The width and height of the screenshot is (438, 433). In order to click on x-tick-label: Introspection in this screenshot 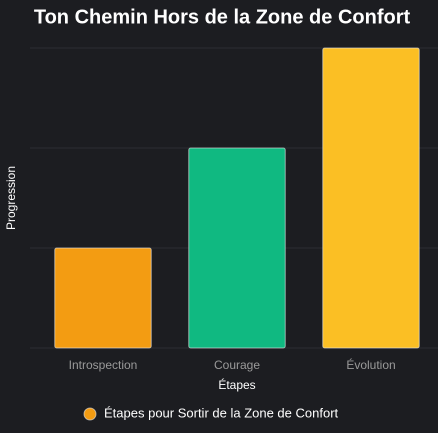, I will do `click(103, 365)`.